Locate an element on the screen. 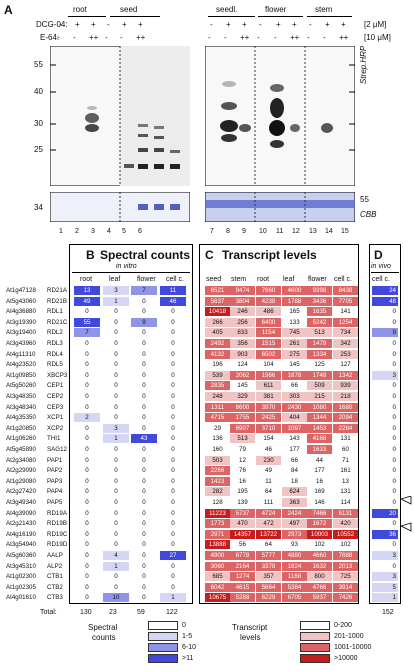 This screenshot has height=671, width=414. transcript-cell: 5777 is located at coordinates (268, 555).